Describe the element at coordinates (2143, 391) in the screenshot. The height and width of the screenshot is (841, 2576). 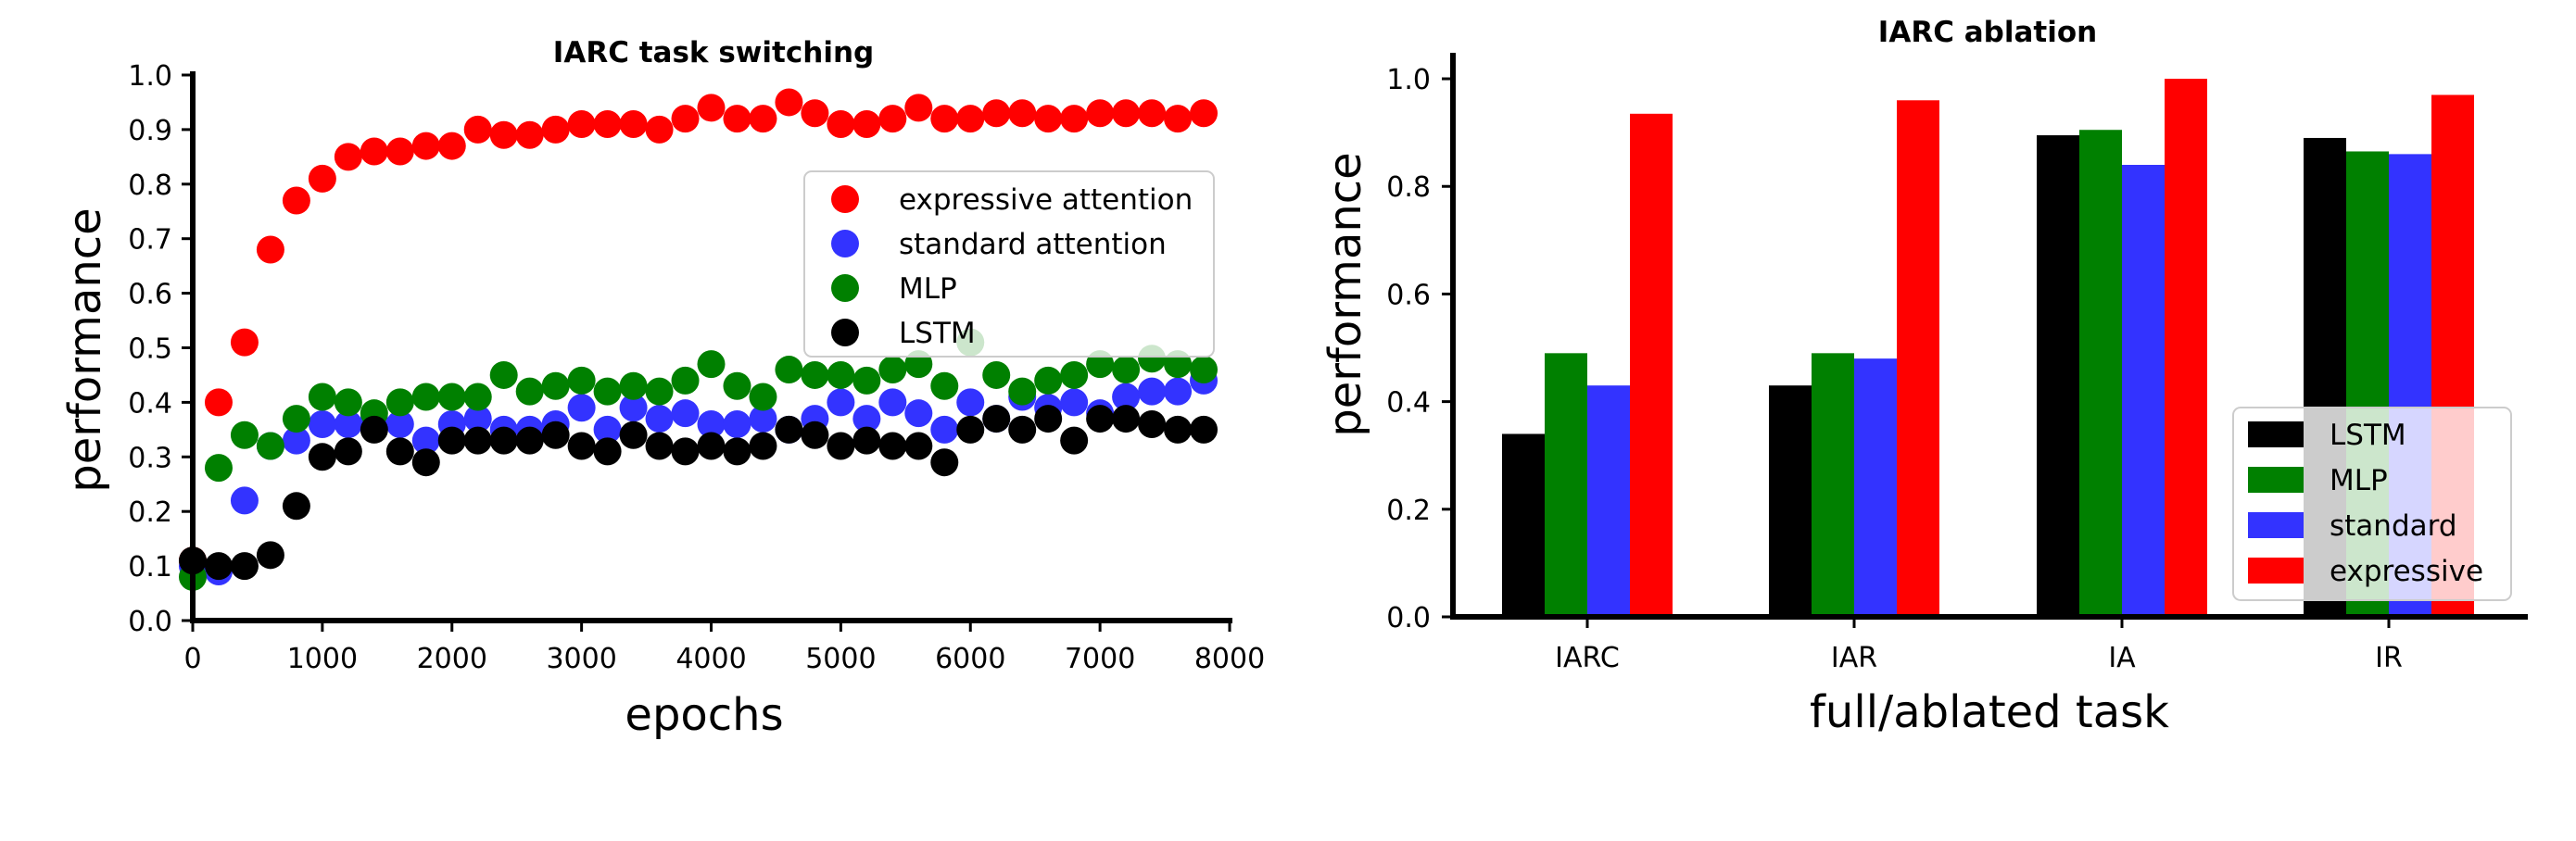
I see `bar-standard-ia` at that location.